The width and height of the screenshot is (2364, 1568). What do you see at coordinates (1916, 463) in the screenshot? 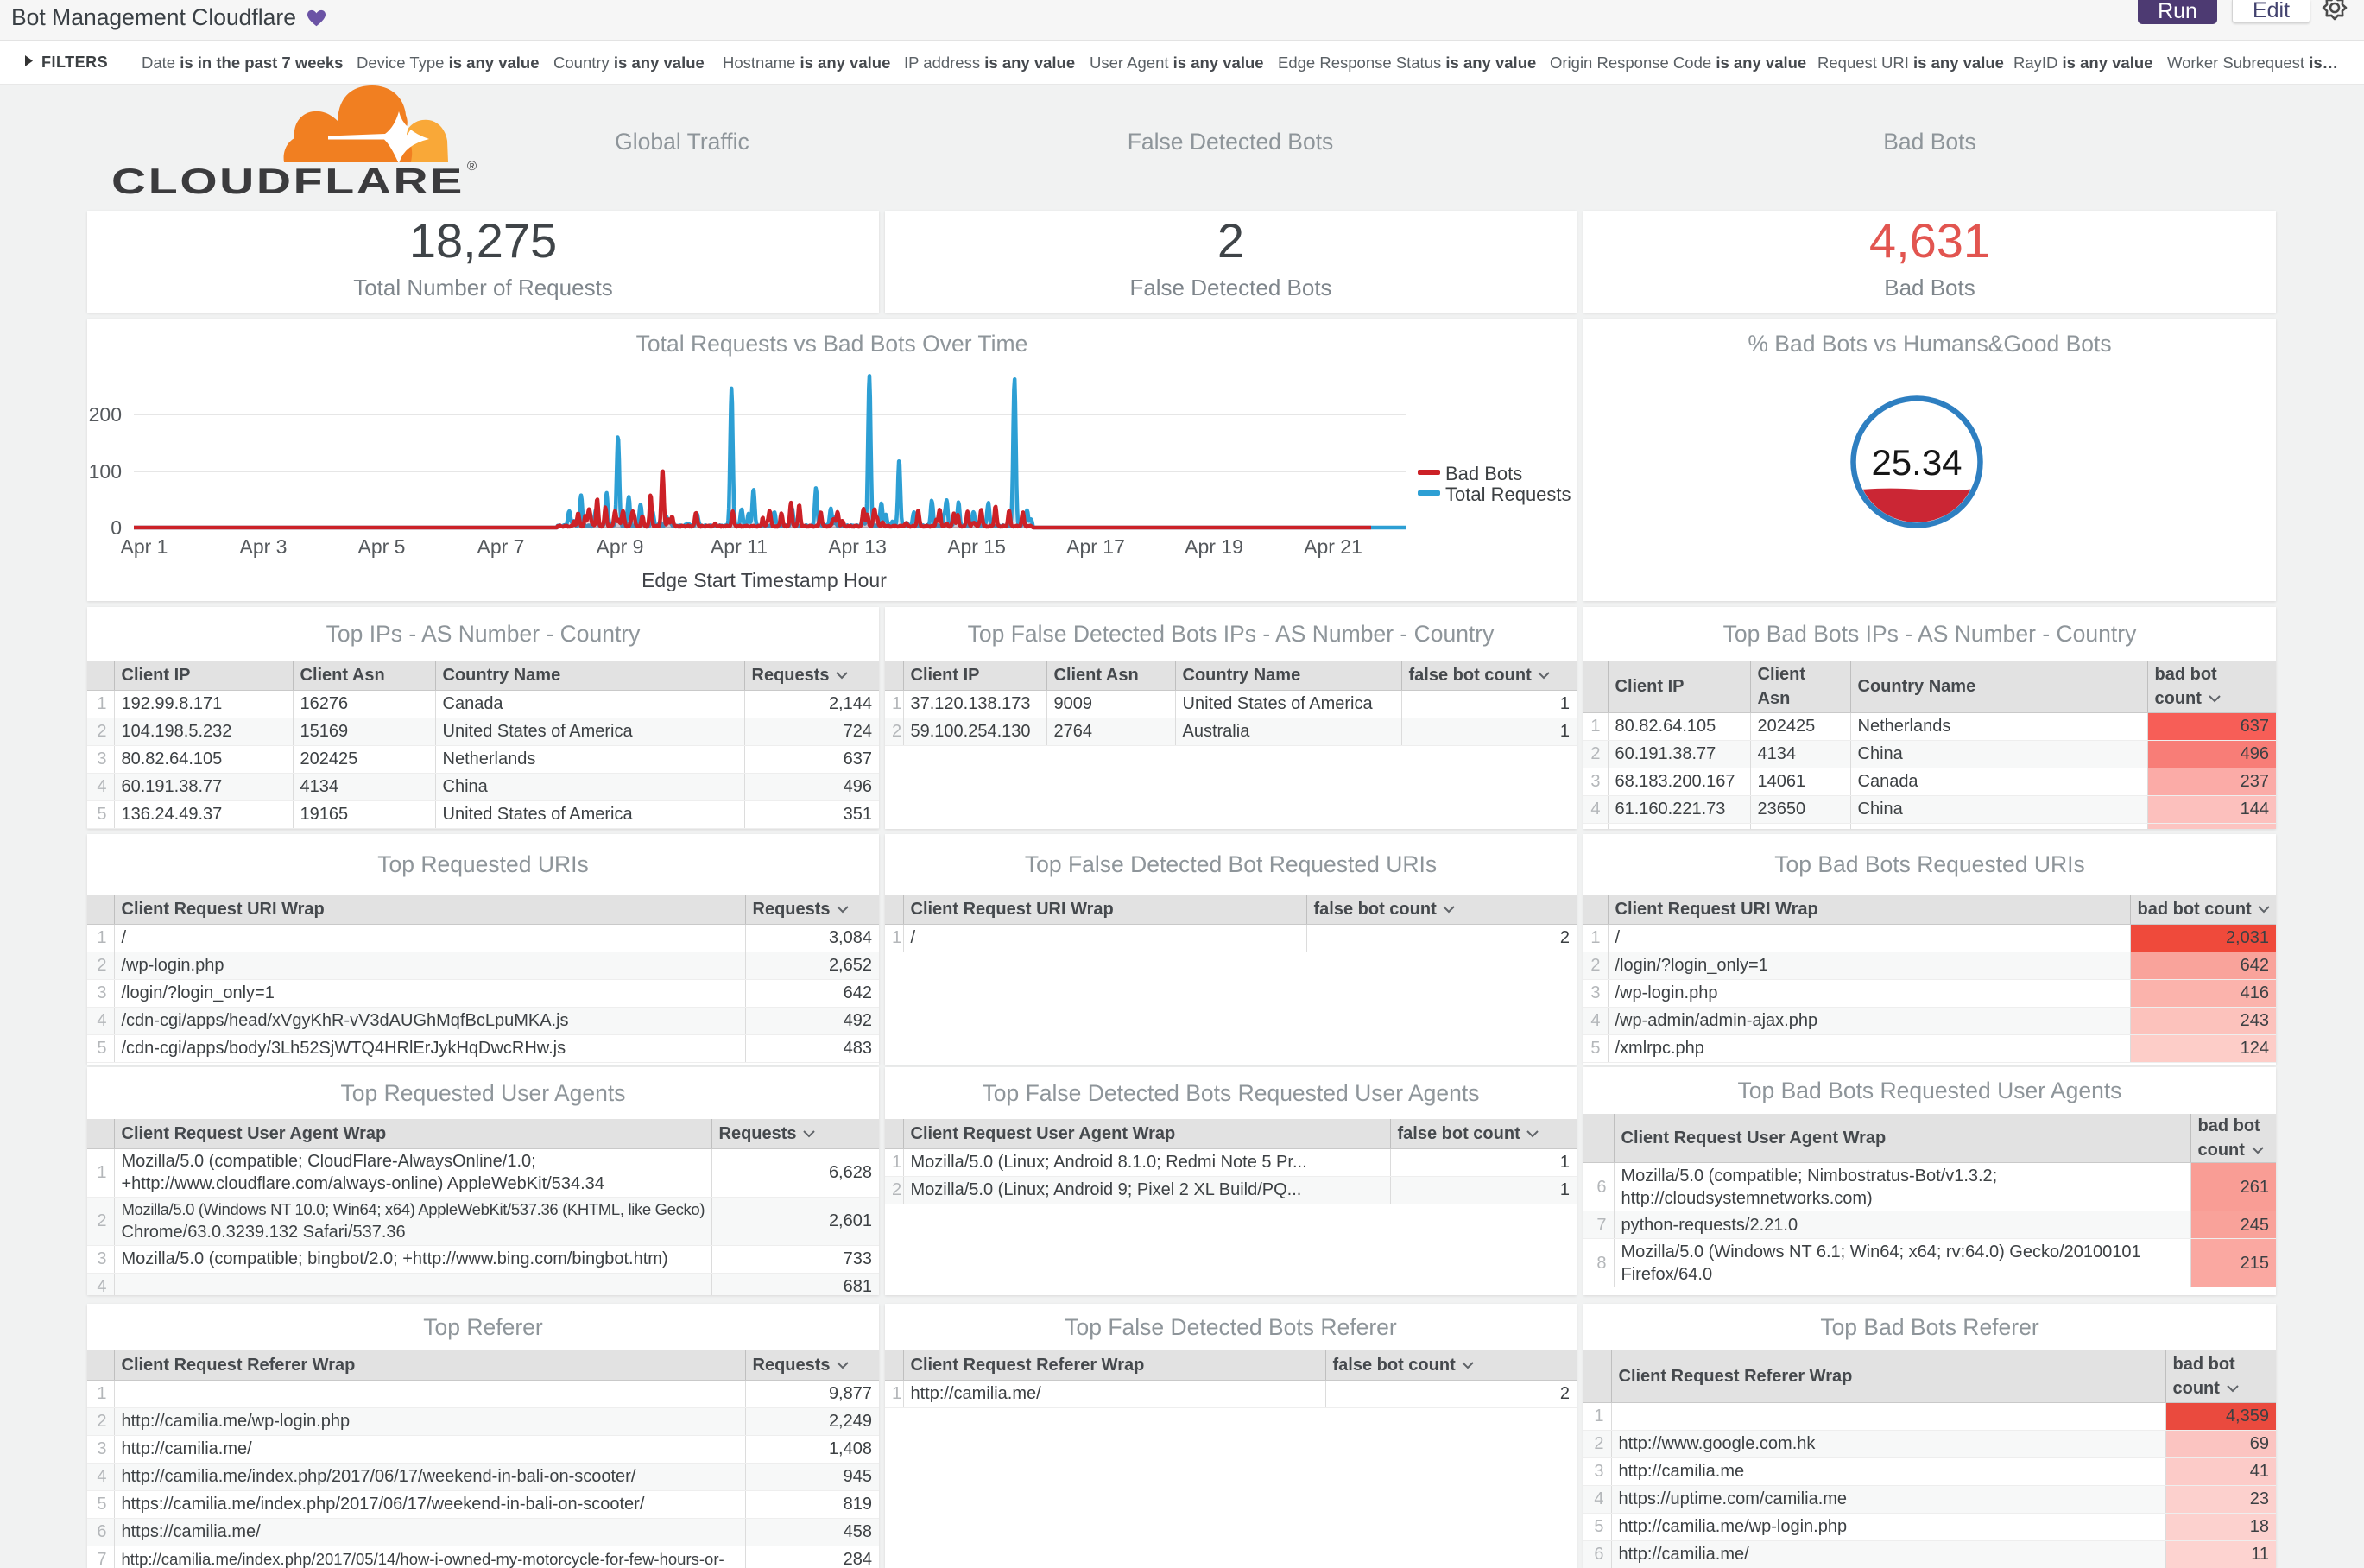
I see `svg-text: 25.34` at bounding box center [1916, 463].